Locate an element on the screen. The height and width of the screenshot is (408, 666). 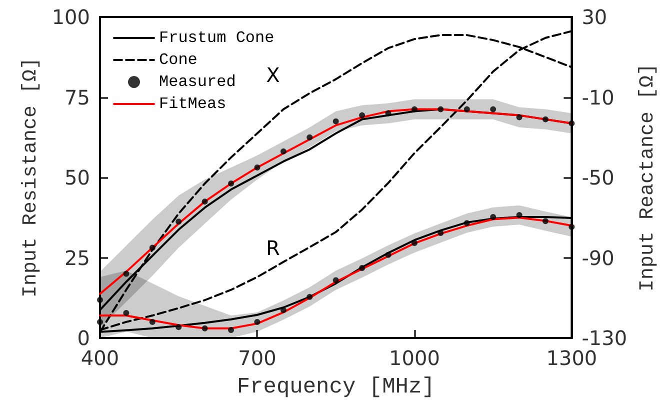
legend-label: Measured is located at coordinates (197, 82).